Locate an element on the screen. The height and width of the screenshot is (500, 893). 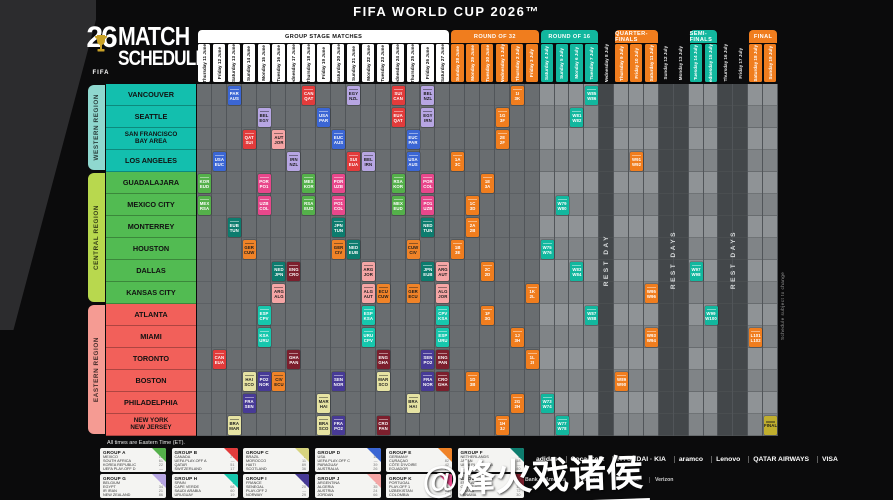
team-code: 3J is located at coordinates (502, 428).